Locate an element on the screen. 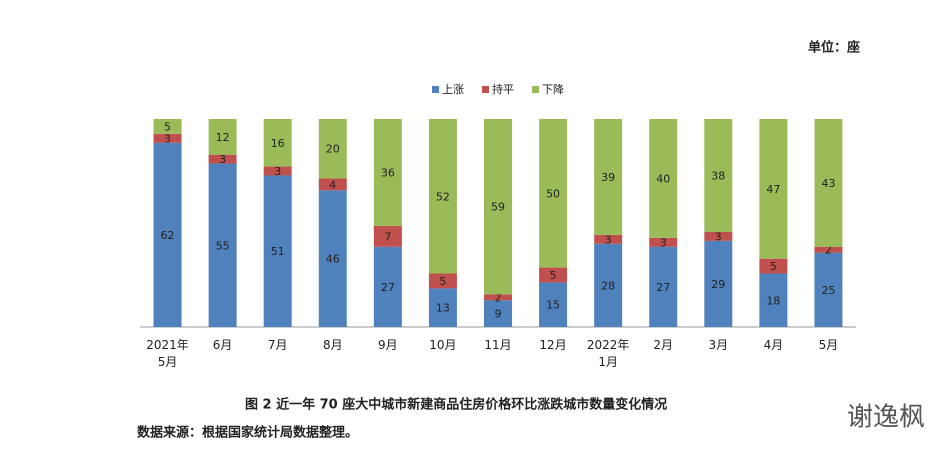  legend-label: 持平 is located at coordinates (503, 89).